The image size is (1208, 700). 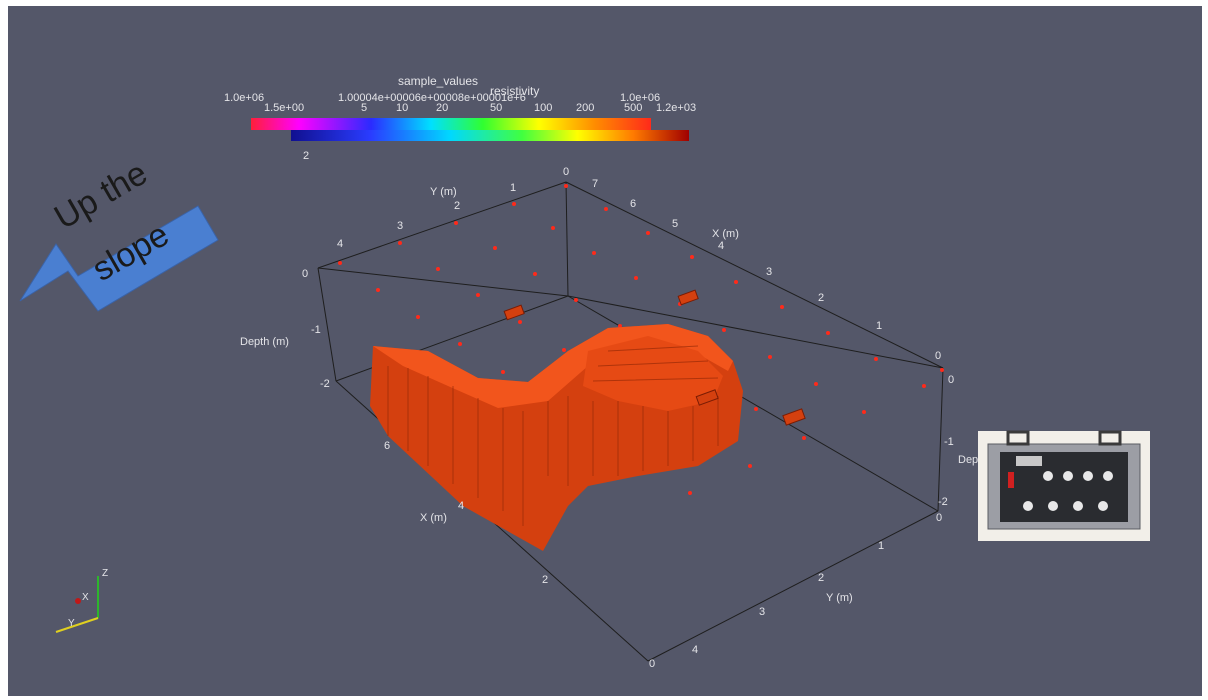 I want to click on orientation-y-label: Y, so click(x=71, y=623).